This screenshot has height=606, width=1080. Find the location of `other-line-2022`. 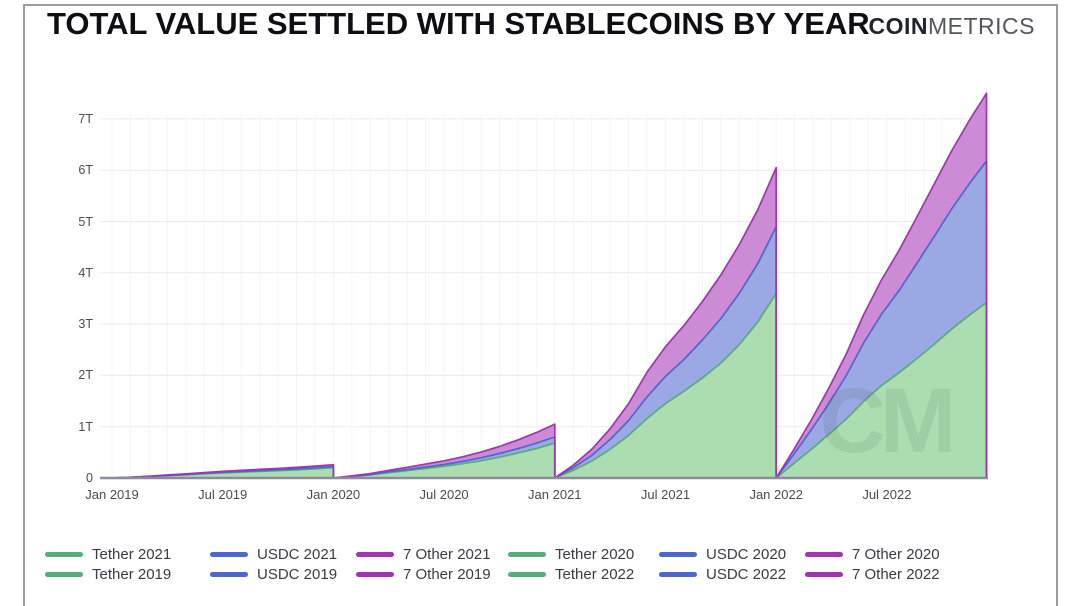

other-line-2022 is located at coordinates (881, 285).